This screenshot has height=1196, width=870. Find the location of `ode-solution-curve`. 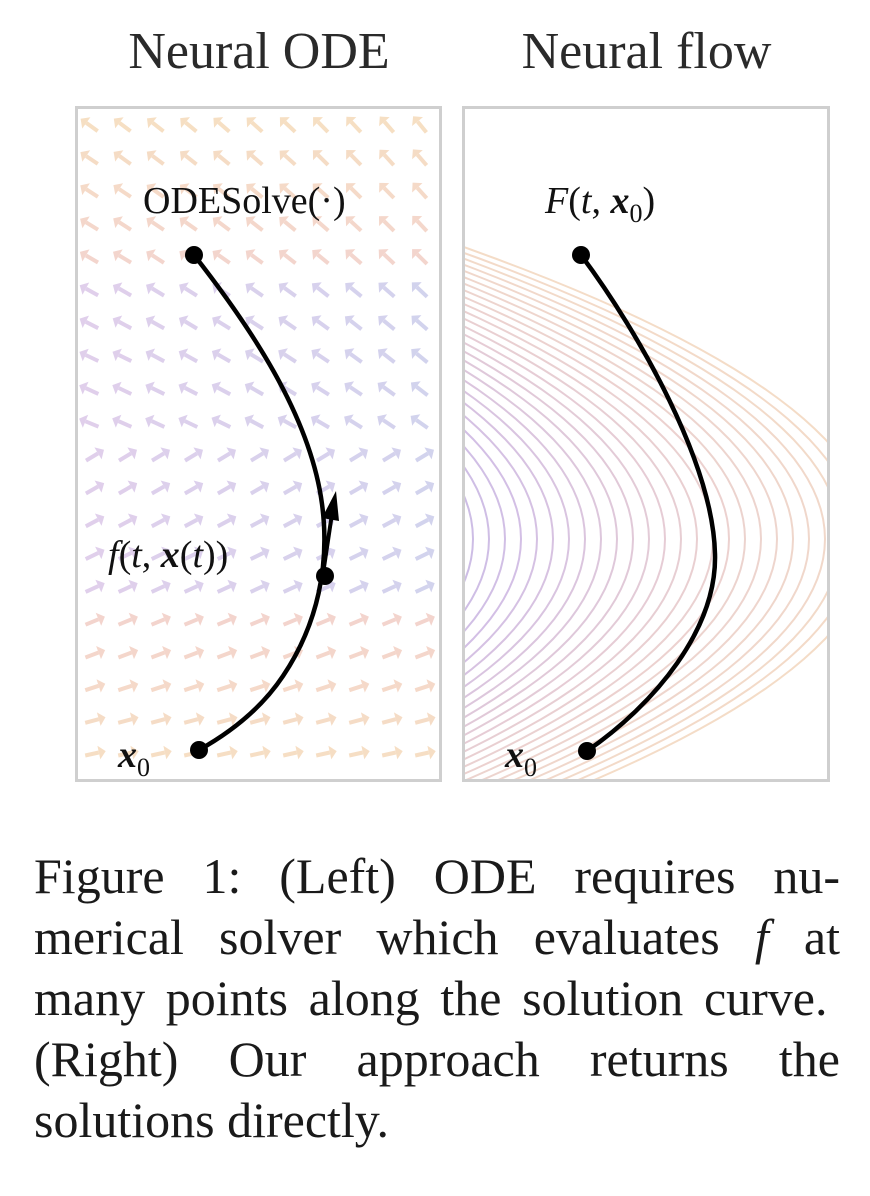

ode-solution-curve is located at coordinates (259, 502).